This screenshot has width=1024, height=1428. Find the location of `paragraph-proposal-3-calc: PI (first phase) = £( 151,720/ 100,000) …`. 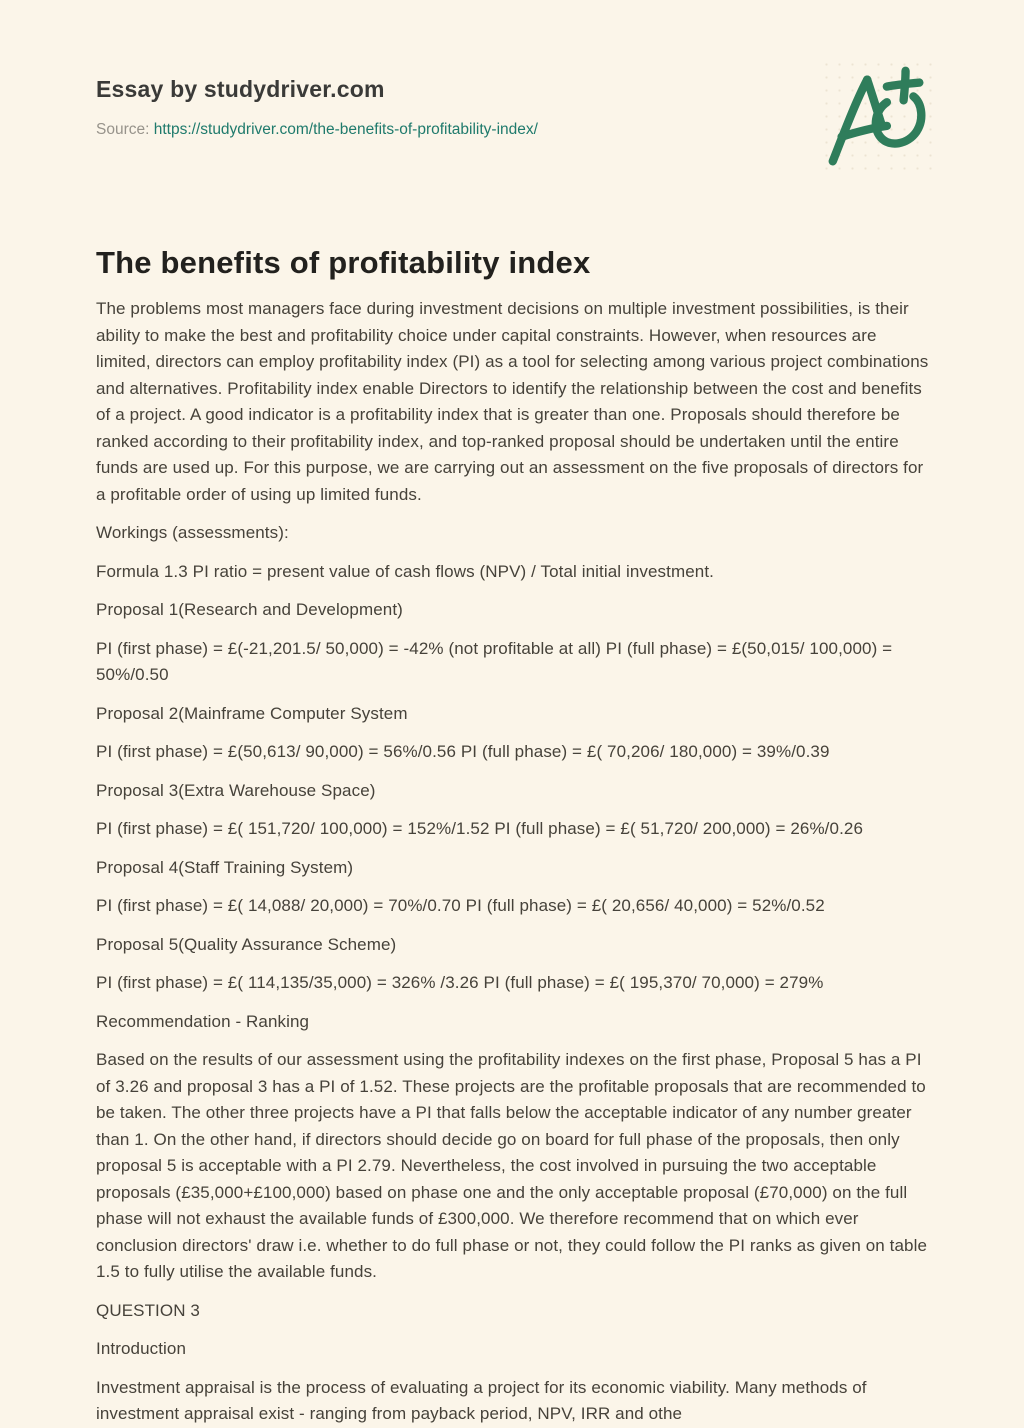

paragraph-proposal-3-calc: PI (first phase) = £( 151,720/ 100,000) … is located at coordinates (479, 828).